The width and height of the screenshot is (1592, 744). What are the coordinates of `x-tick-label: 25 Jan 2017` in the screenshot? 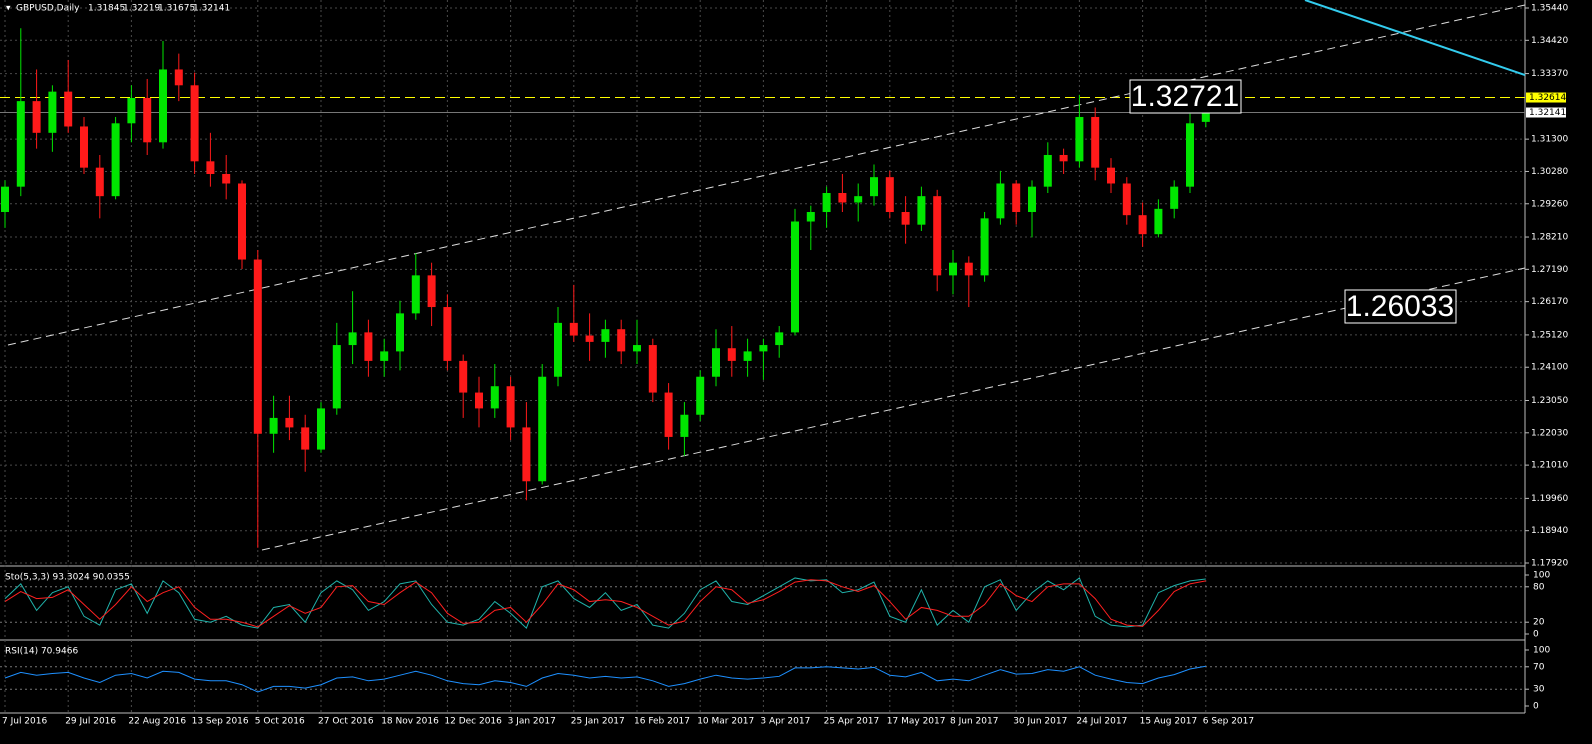 It's located at (598, 722).